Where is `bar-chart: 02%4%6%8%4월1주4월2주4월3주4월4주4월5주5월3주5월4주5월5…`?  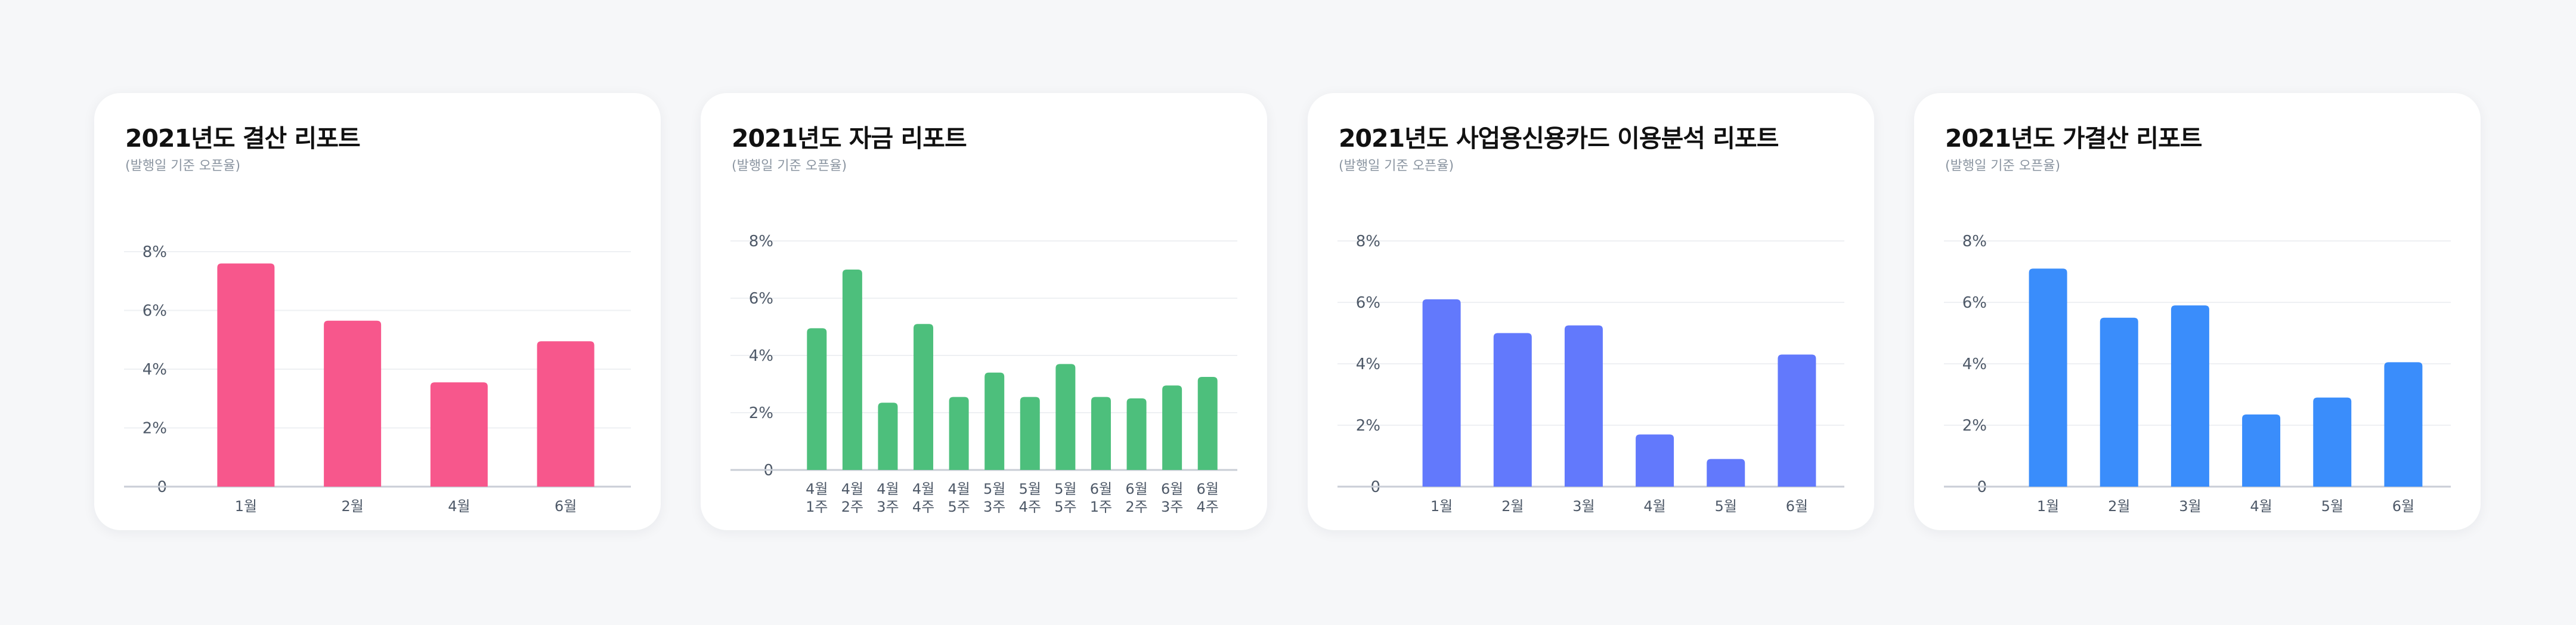 bar-chart: 02%4%6%8%4월1주4월2주4월3주4월4주4월5주5월3주5월4주5월5… is located at coordinates (983, 374).